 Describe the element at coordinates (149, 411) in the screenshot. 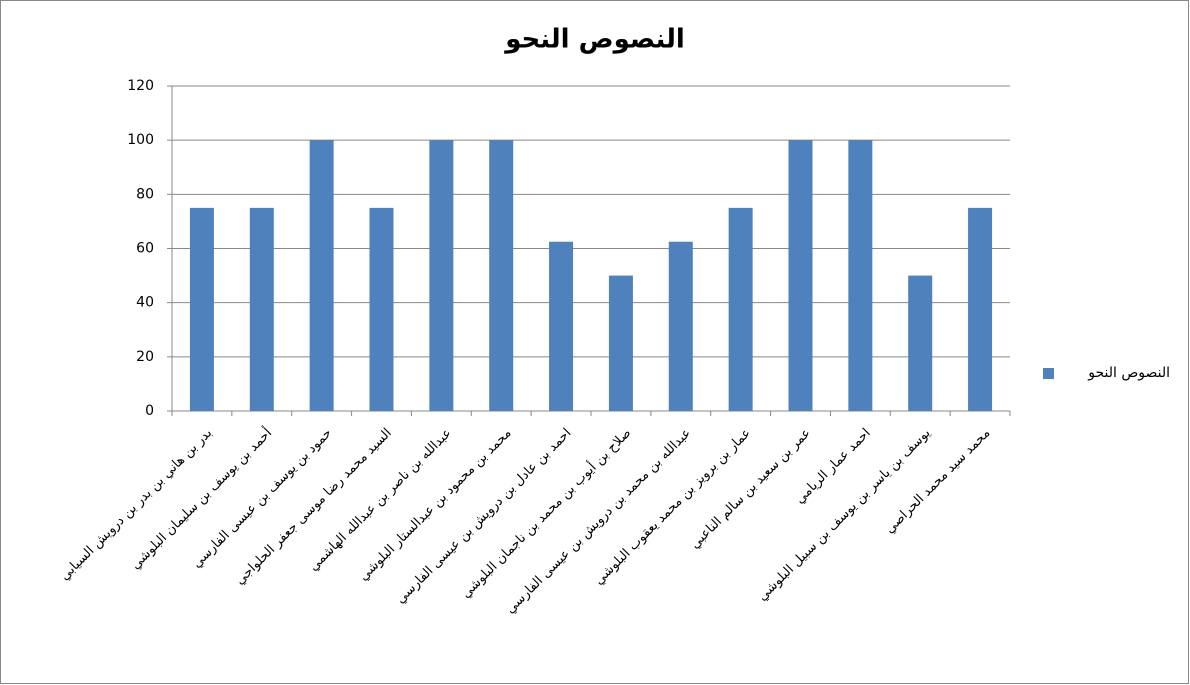

I see `y-tick-label: 0` at that location.